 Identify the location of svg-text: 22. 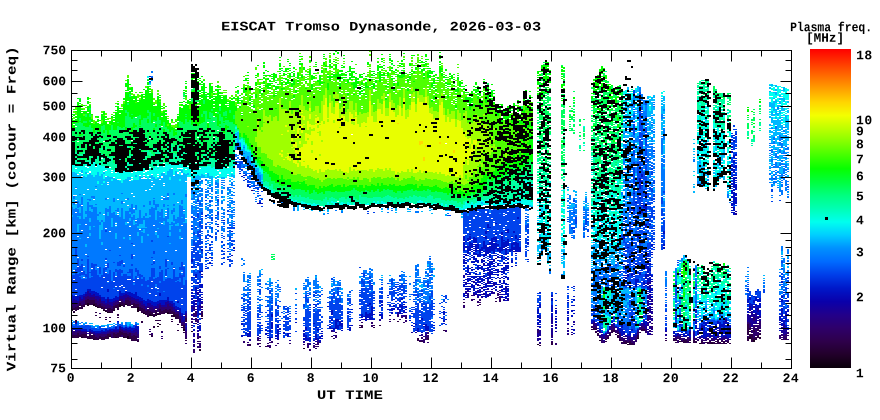
(731, 378).